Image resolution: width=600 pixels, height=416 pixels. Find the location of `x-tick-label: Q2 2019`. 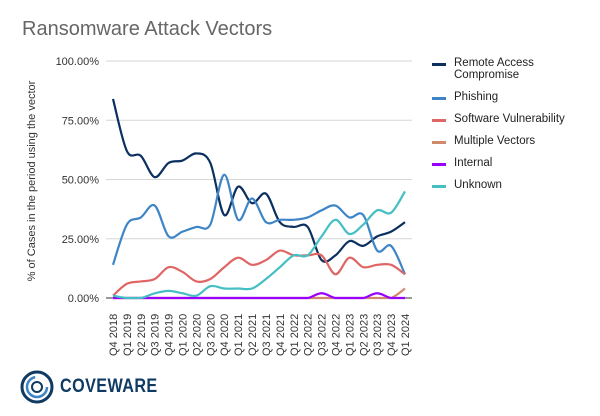

x-tick-label: Q2 2019 is located at coordinates (142, 335).